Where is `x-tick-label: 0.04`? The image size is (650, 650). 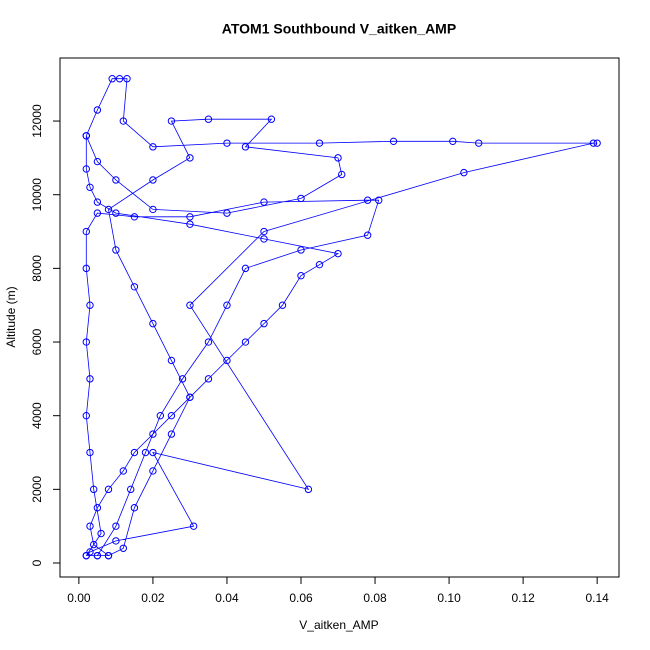
x-tick-label: 0.04 is located at coordinates (227, 598).